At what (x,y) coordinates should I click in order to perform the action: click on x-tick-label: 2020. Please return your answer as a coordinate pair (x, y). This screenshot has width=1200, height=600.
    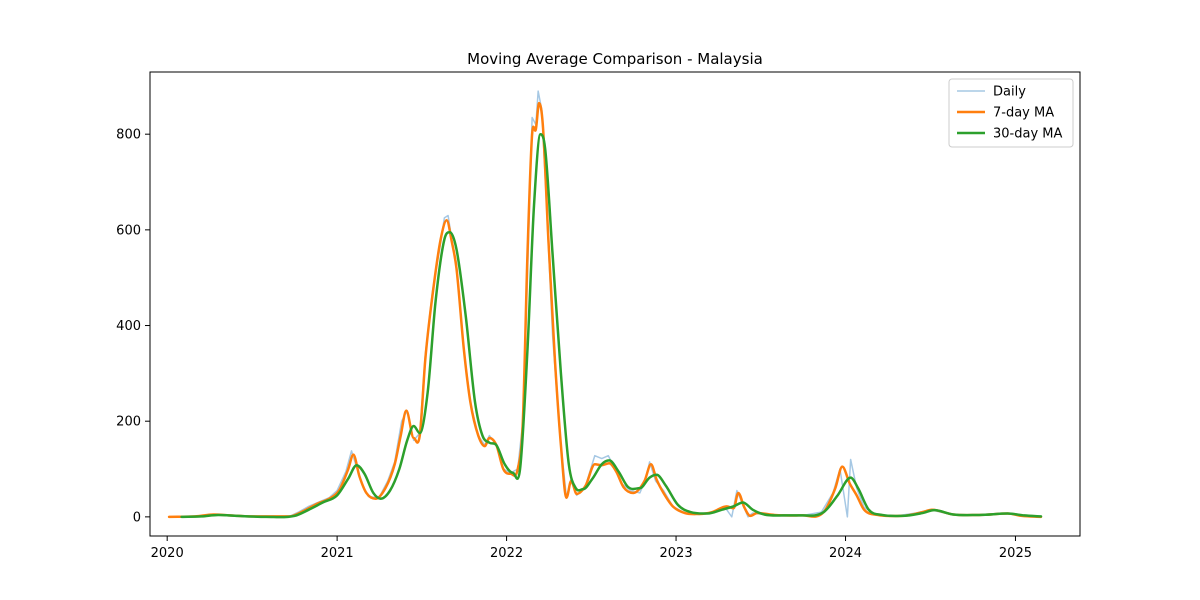
    Looking at the image, I should click on (167, 553).